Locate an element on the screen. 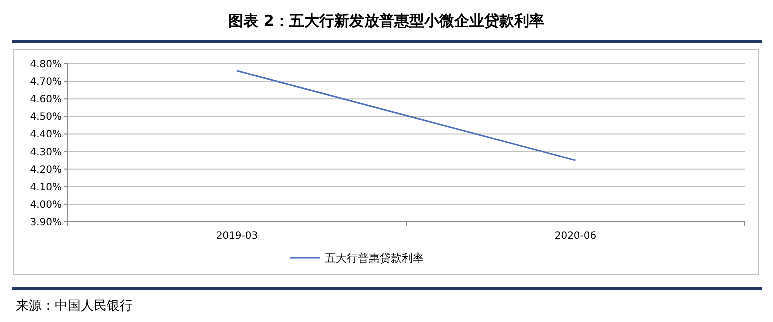 This screenshot has width=773, height=322. y-tick-label: 4.50% is located at coordinates (46, 118).